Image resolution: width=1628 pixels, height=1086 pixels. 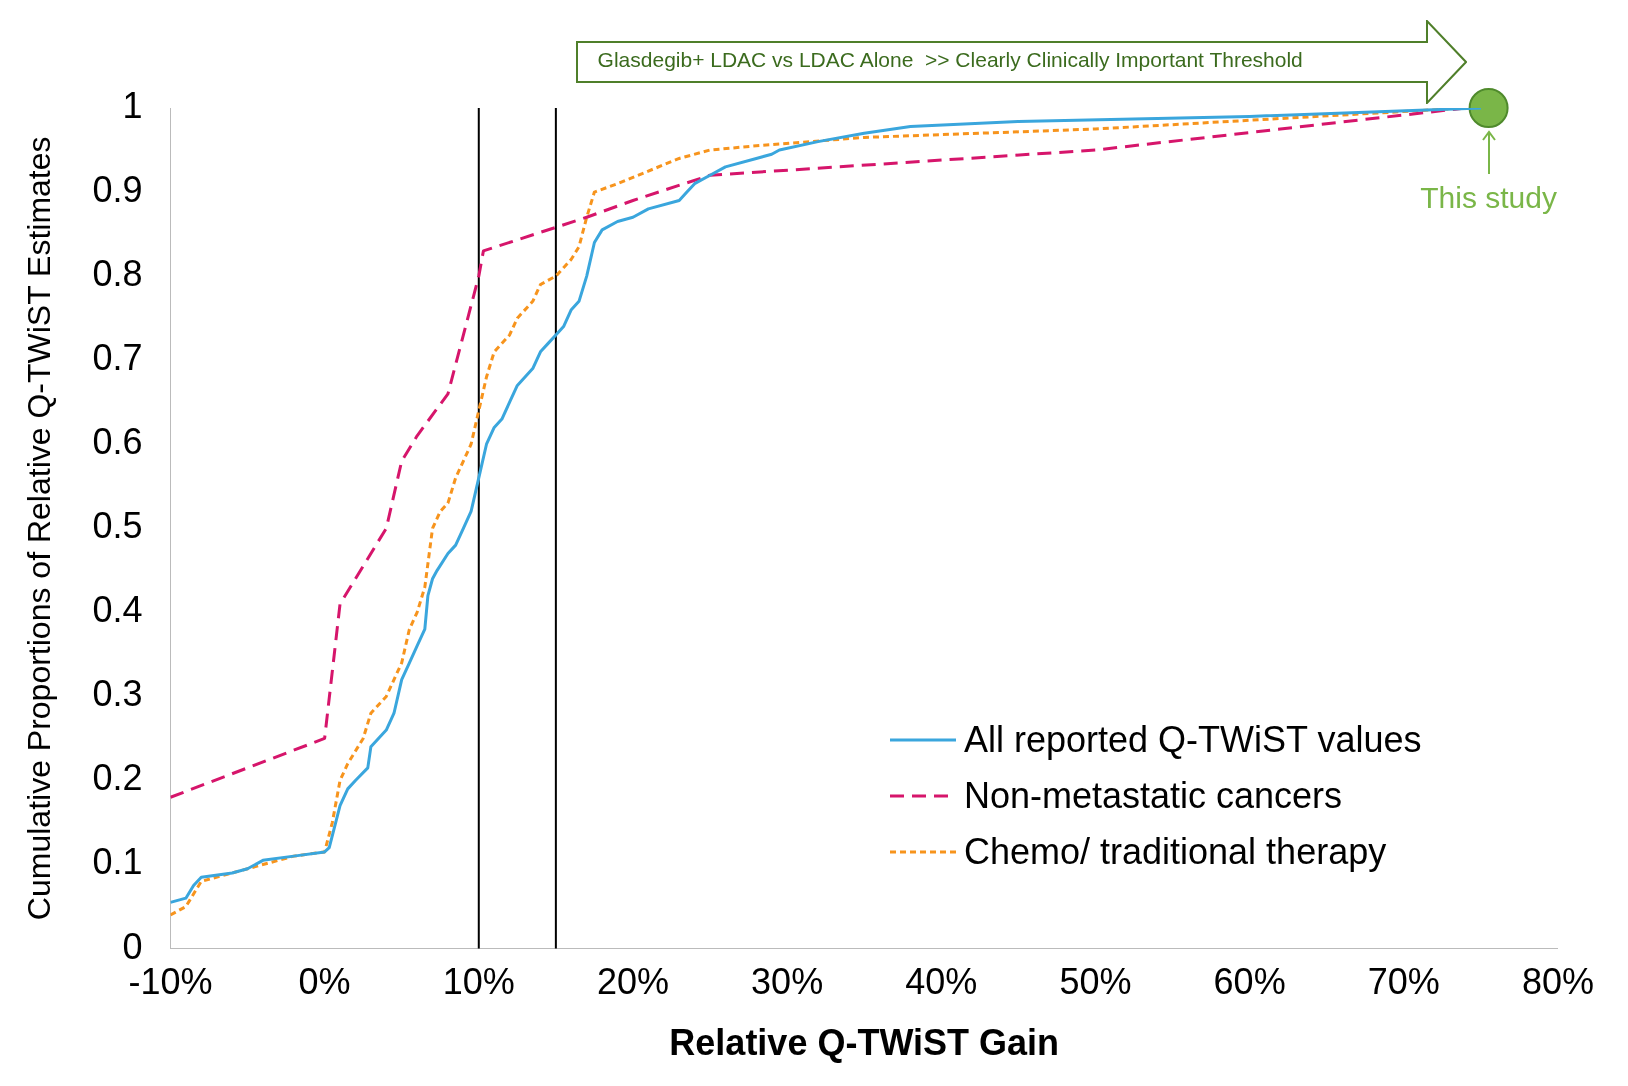 What do you see at coordinates (117, 274) in the screenshot?
I see `y-tick-label: 0.8` at bounding box center [117, 274].